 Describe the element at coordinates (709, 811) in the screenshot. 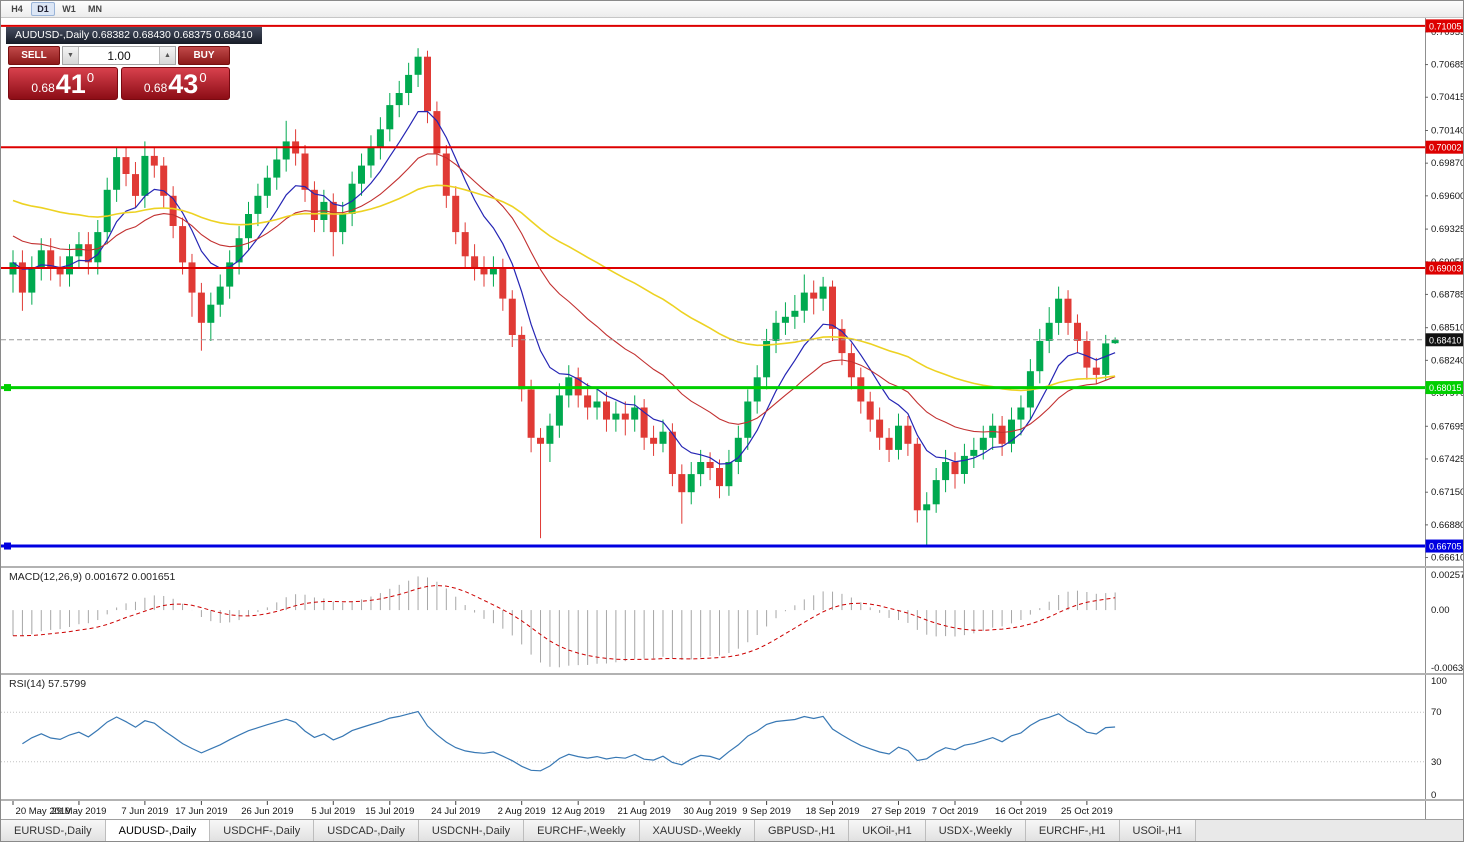

I see `time-axis-label: 30 Aug 2019` at that location.